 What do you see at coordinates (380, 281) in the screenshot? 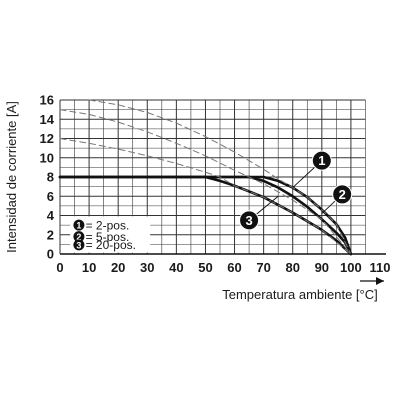
I see `x-axis-arrowhead` at bounding box center [380, 281].